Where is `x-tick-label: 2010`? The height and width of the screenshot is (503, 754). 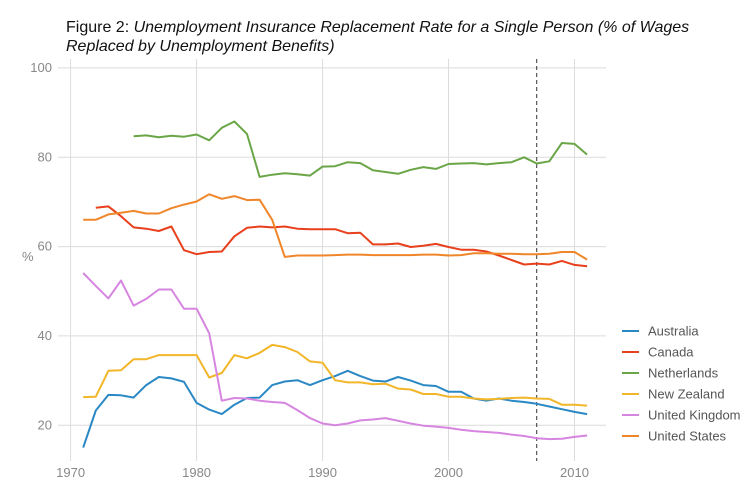 x-tick-label: 2010 is located at coordinates (574, 472).